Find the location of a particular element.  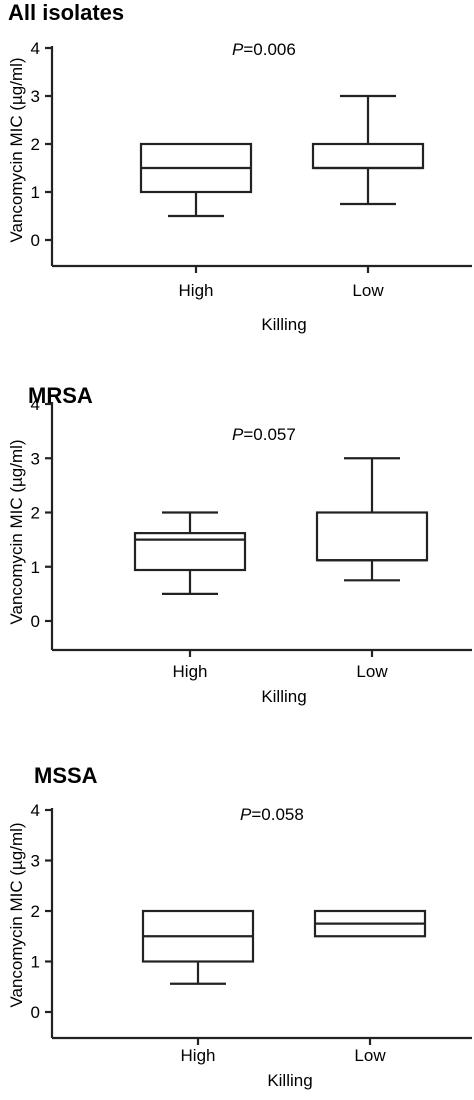

chart-title: MRSA is located at coordinates (60, 395).